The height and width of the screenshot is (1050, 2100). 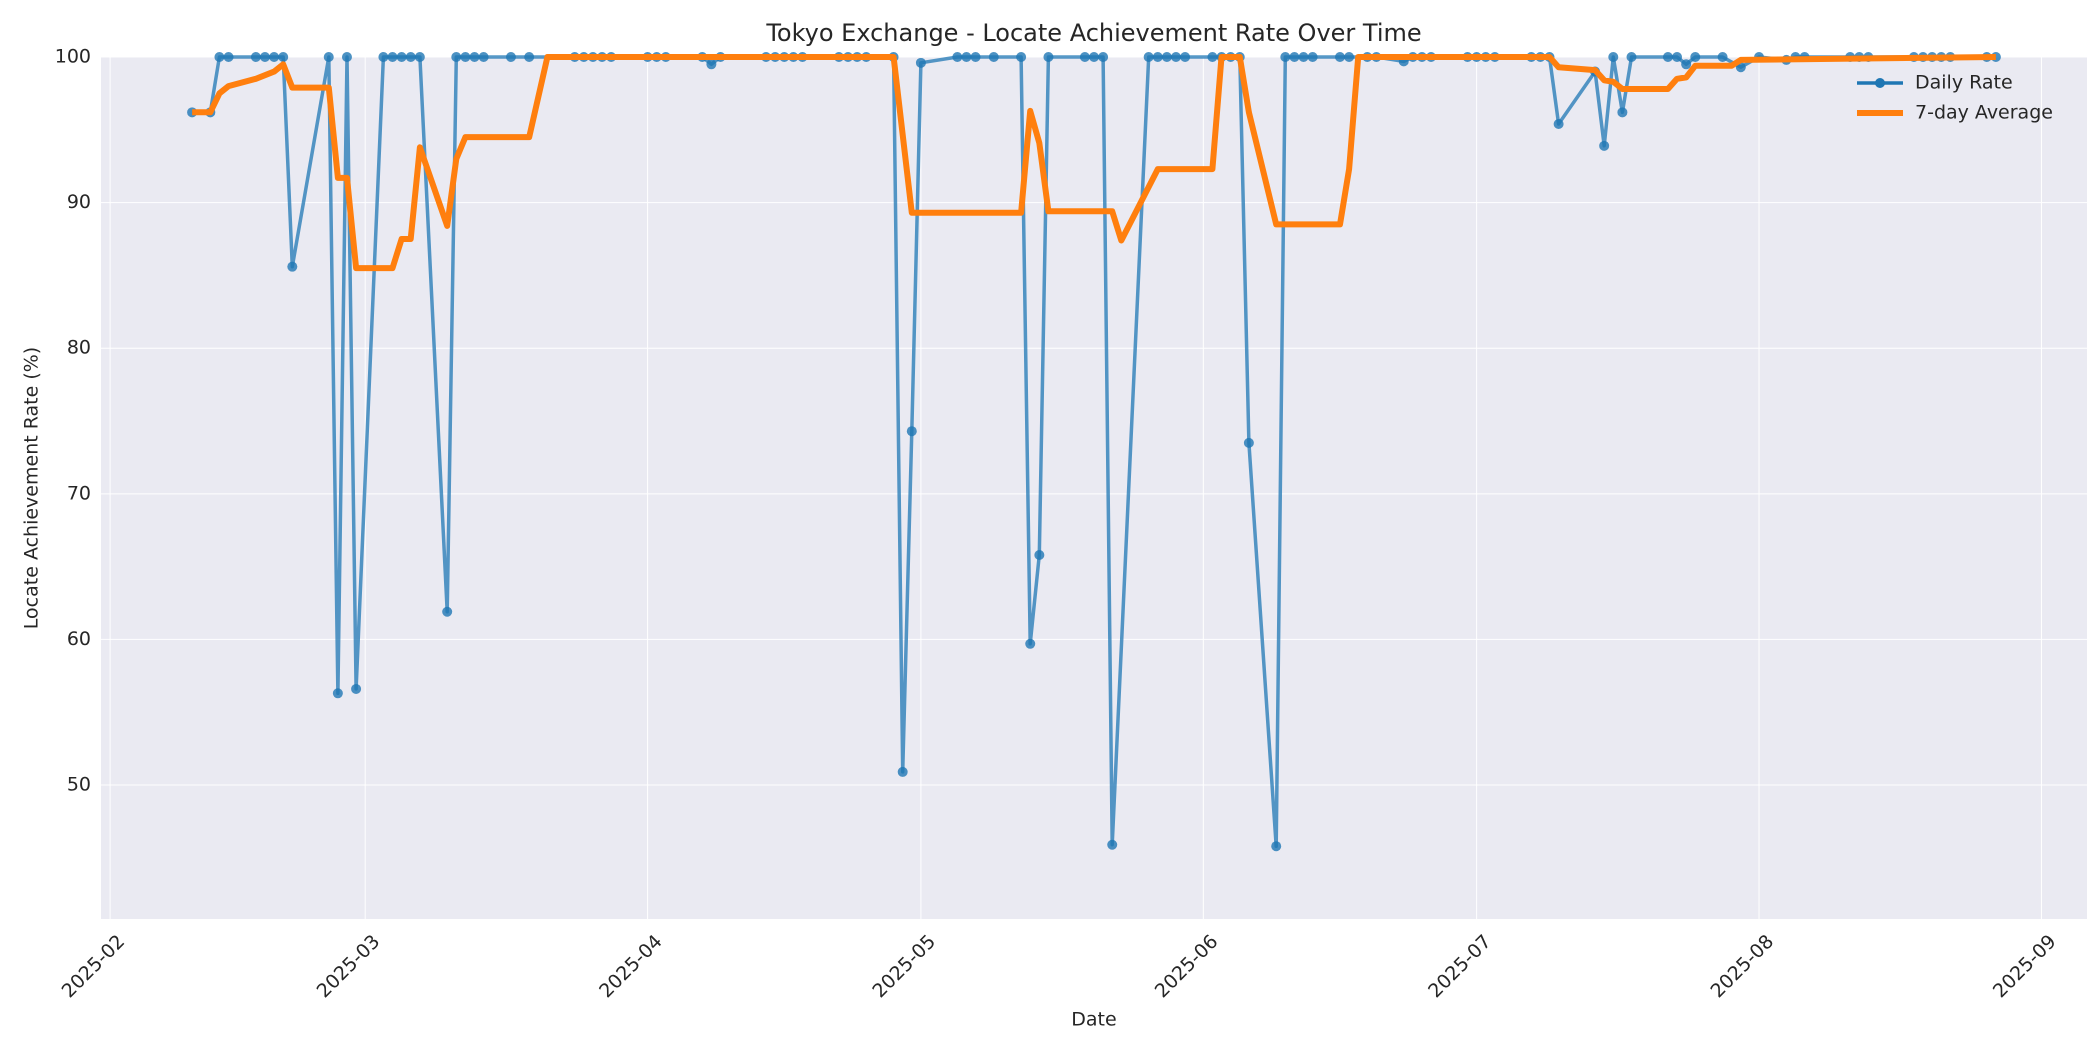 What do you see at coordinates (349, 967) in the screenshot?
I see `x-tick-label: 2025-03` at bounding box center [349, 967].